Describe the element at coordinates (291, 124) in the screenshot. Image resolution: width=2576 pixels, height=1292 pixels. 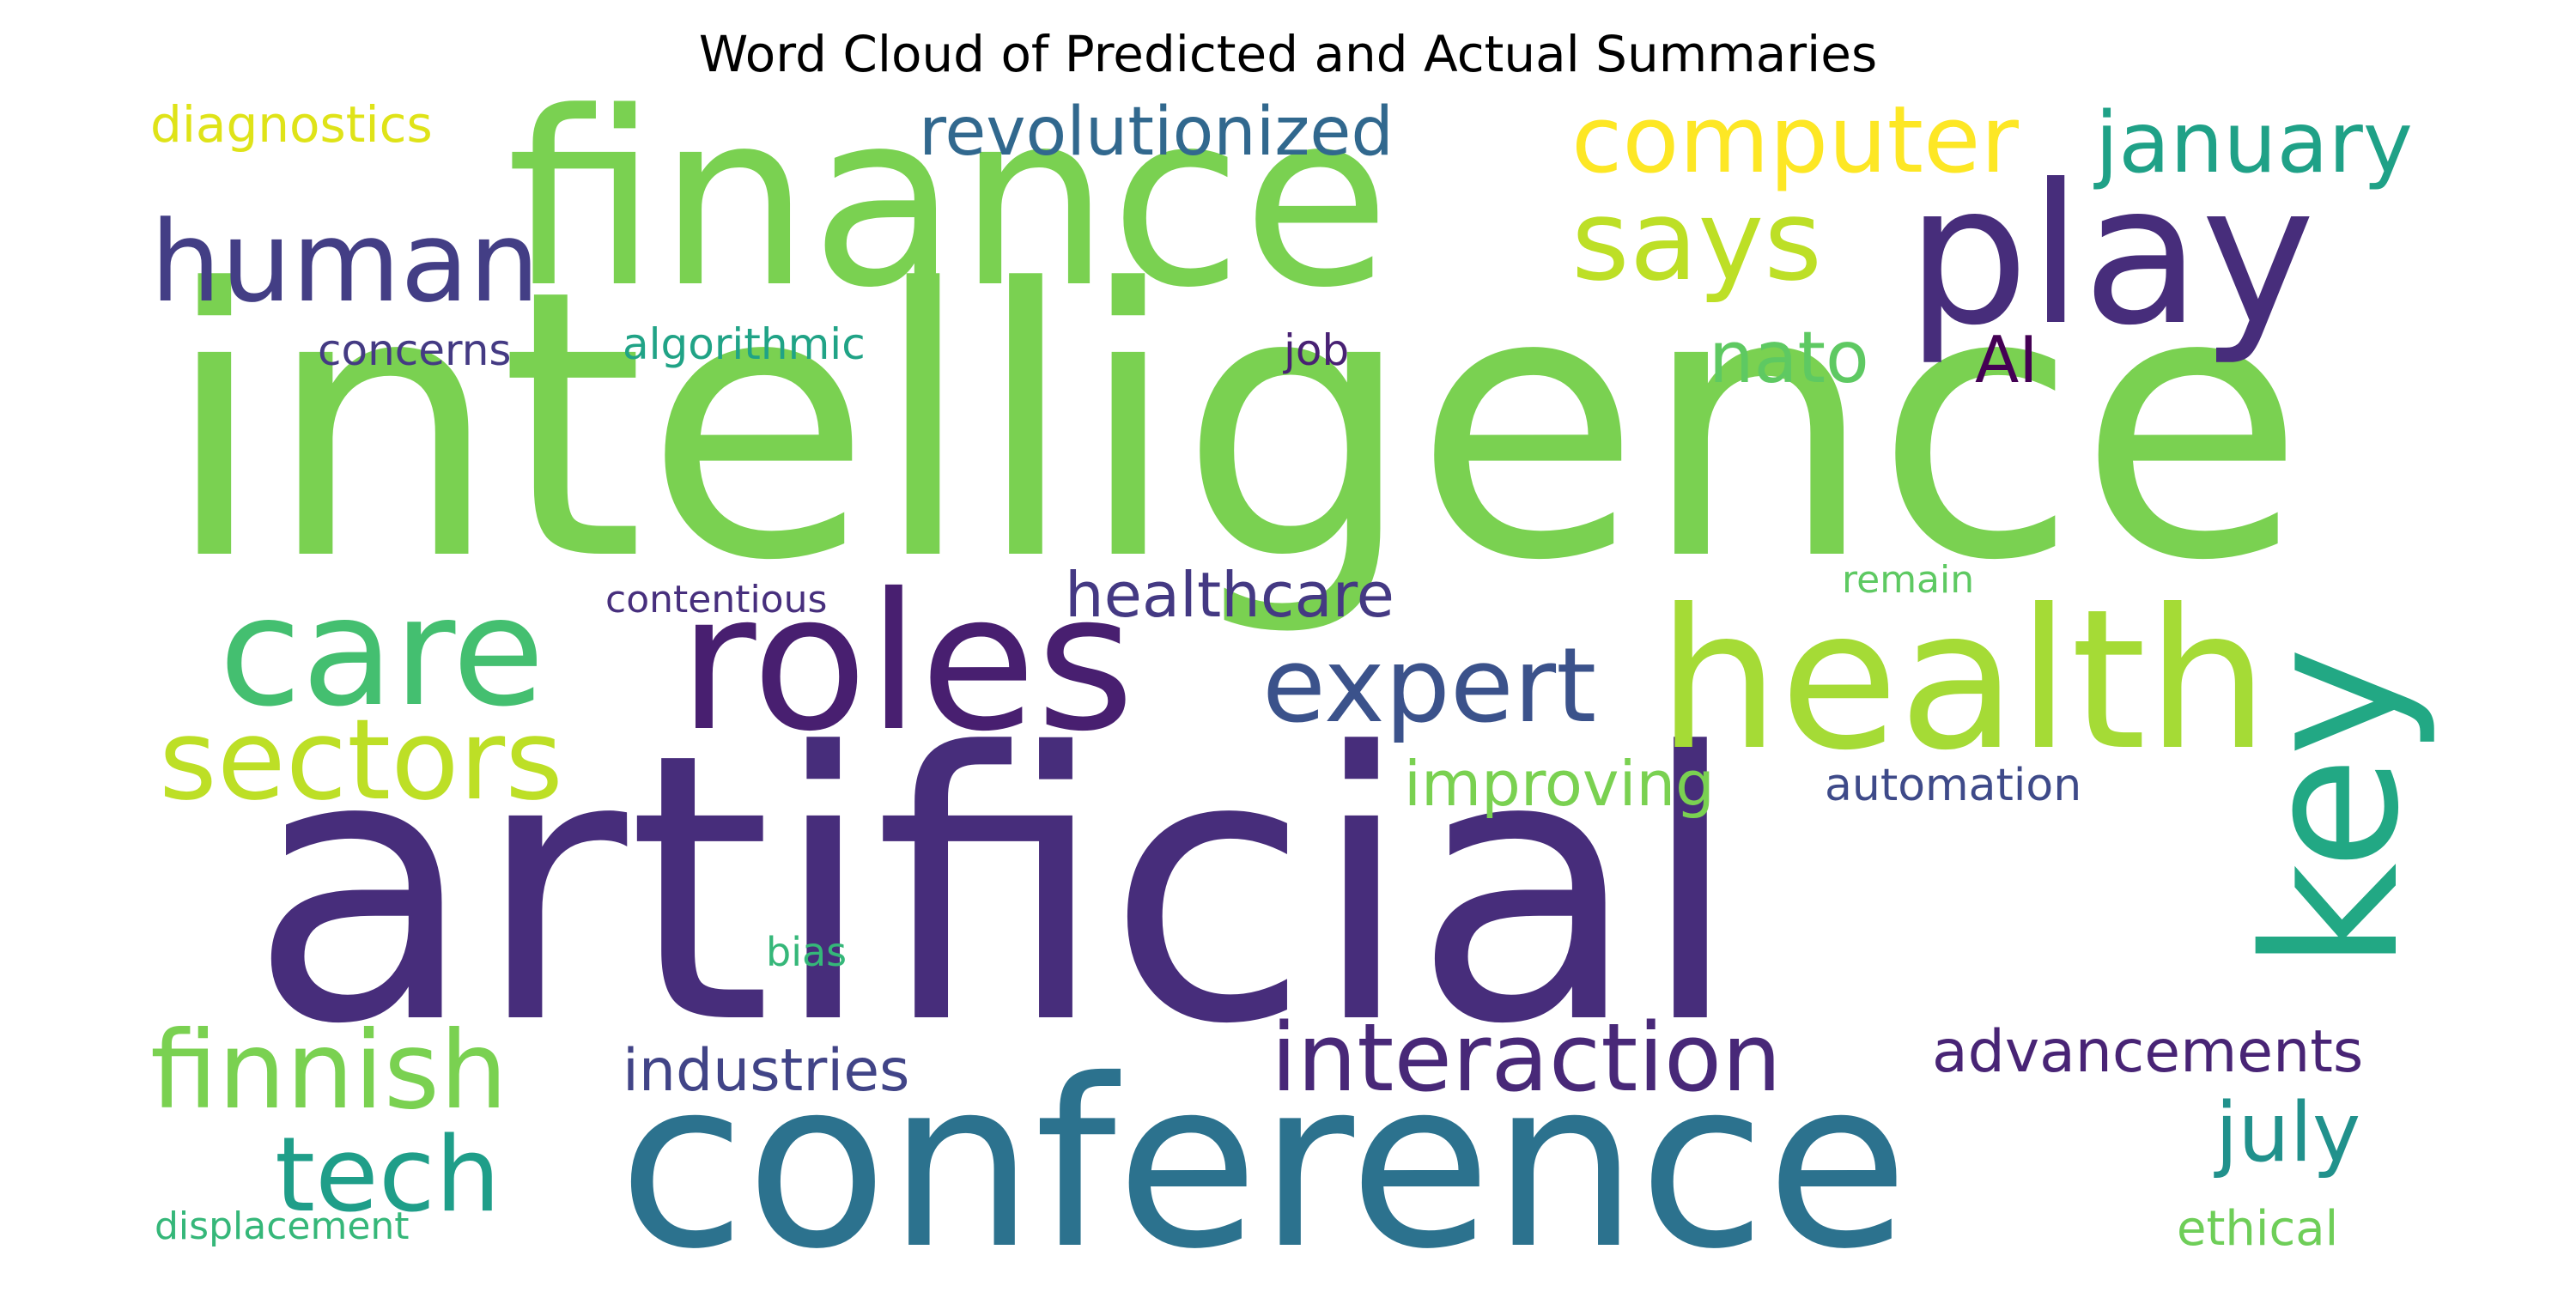
I see `word-diagnostics: diagnostics` at that location.